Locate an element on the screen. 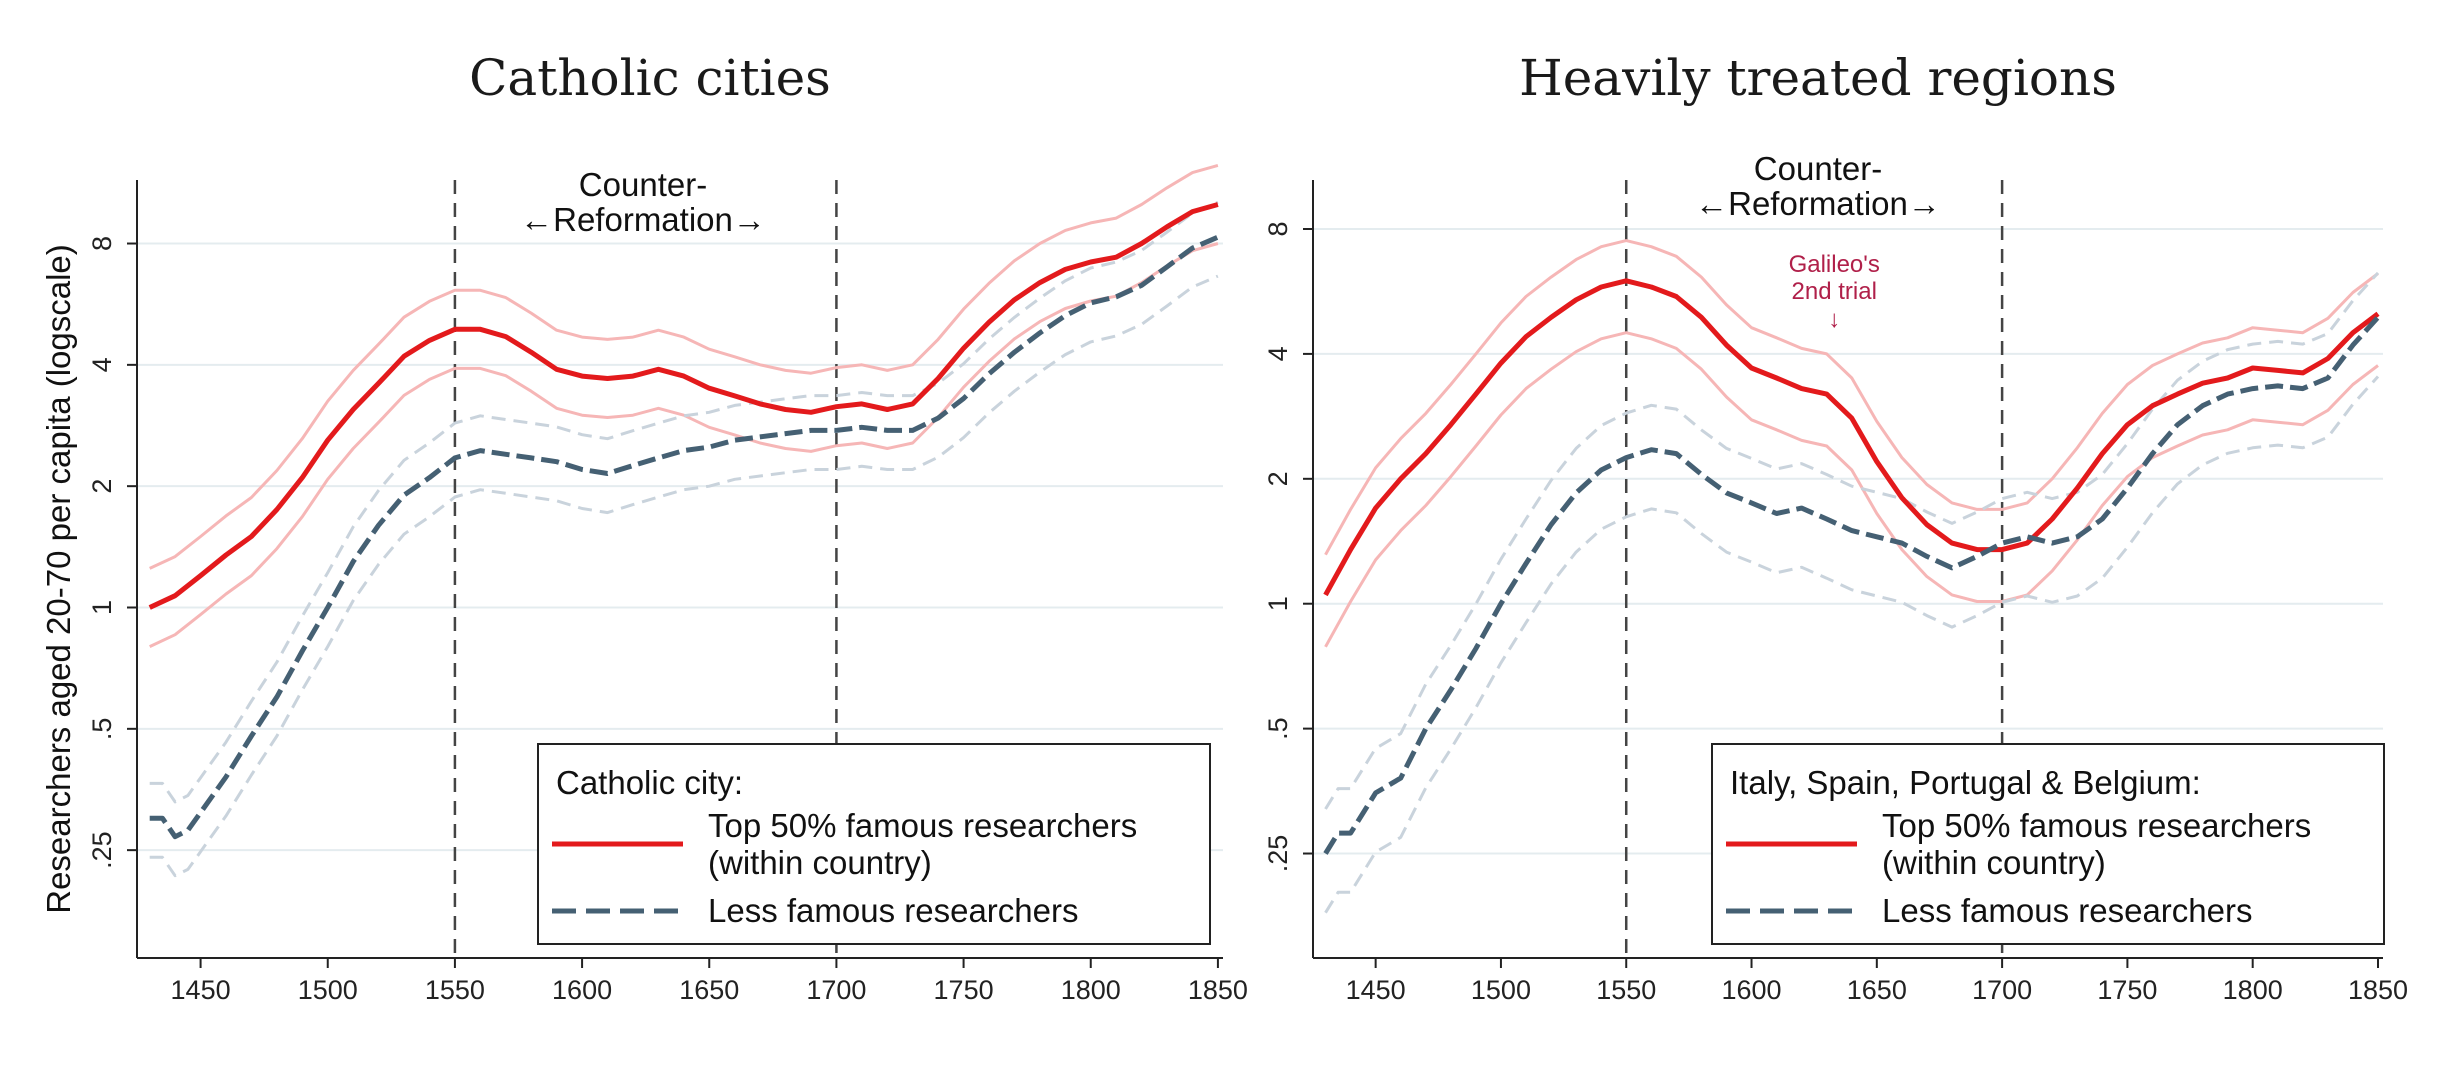 Image resolution: width=2445 pixels, height=1073 pixels. legend-title: Italy, Spain, Portugal & Belgium: is located at coordinates (1965, 782).